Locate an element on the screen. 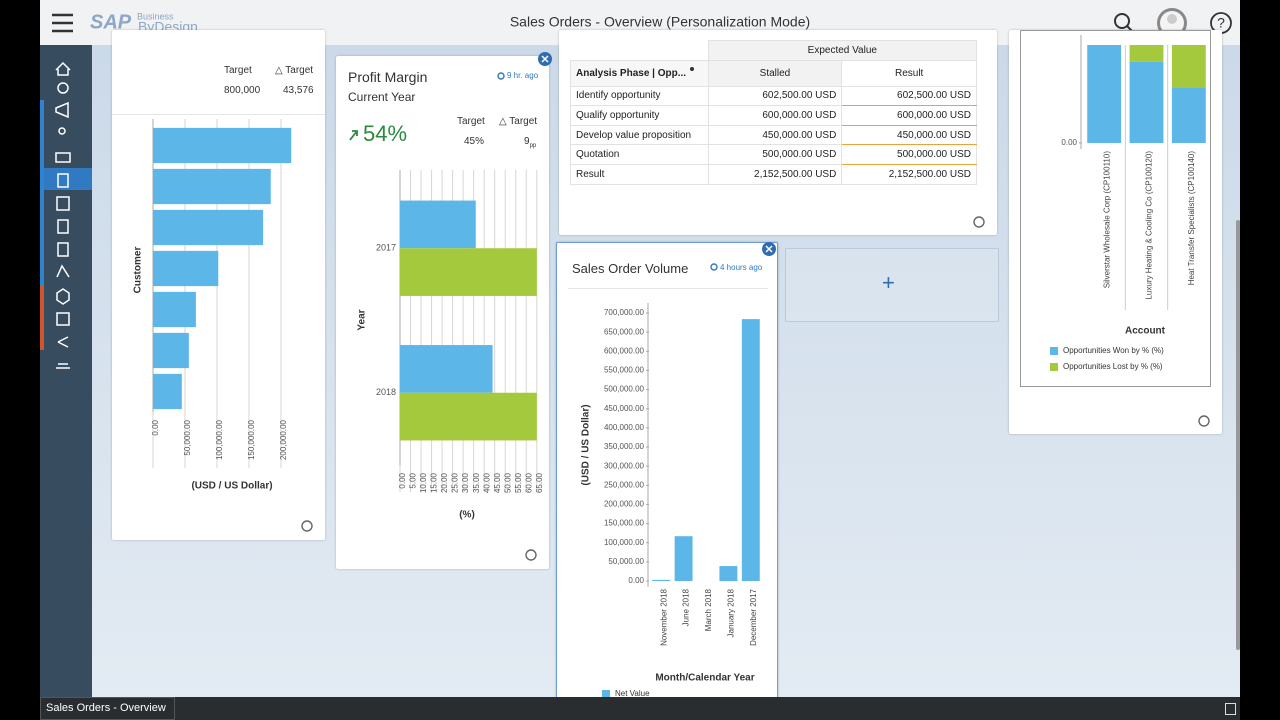 The height and width of the screenshot is (720, 1280). legend-label: Net Value is located at coordinates (632, 693).